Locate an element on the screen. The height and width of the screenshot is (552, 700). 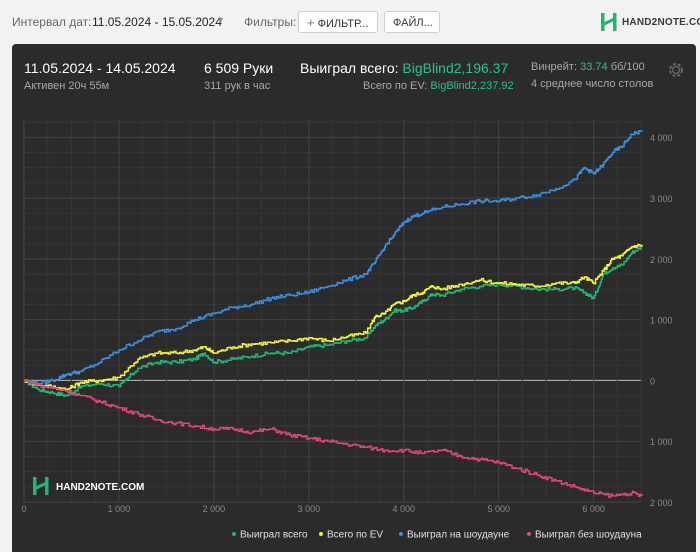
hand2note-logo-icon is located at coordinates (609, 22).